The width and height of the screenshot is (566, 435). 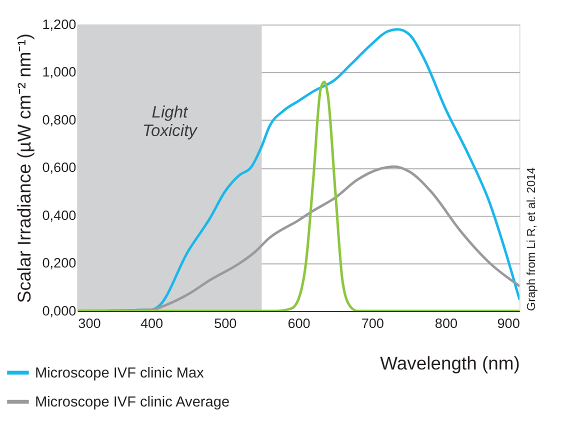 I want to click on x-tick-label: 500, so click(x=226, y=323).